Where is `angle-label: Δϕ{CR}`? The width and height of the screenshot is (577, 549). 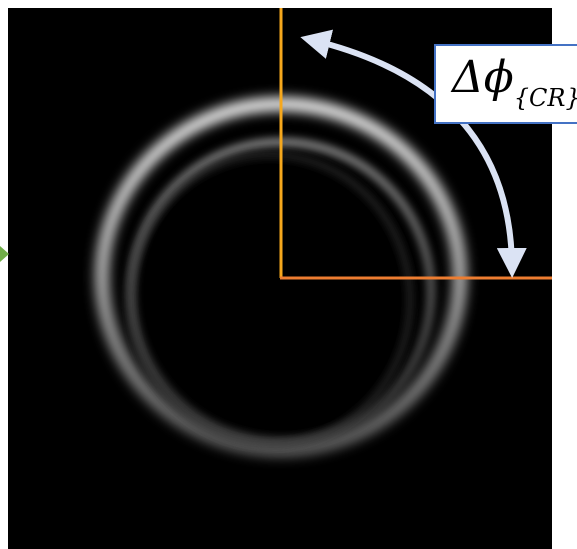
angle-label: Δϕ{CR} is located at coordinates (514, 83).